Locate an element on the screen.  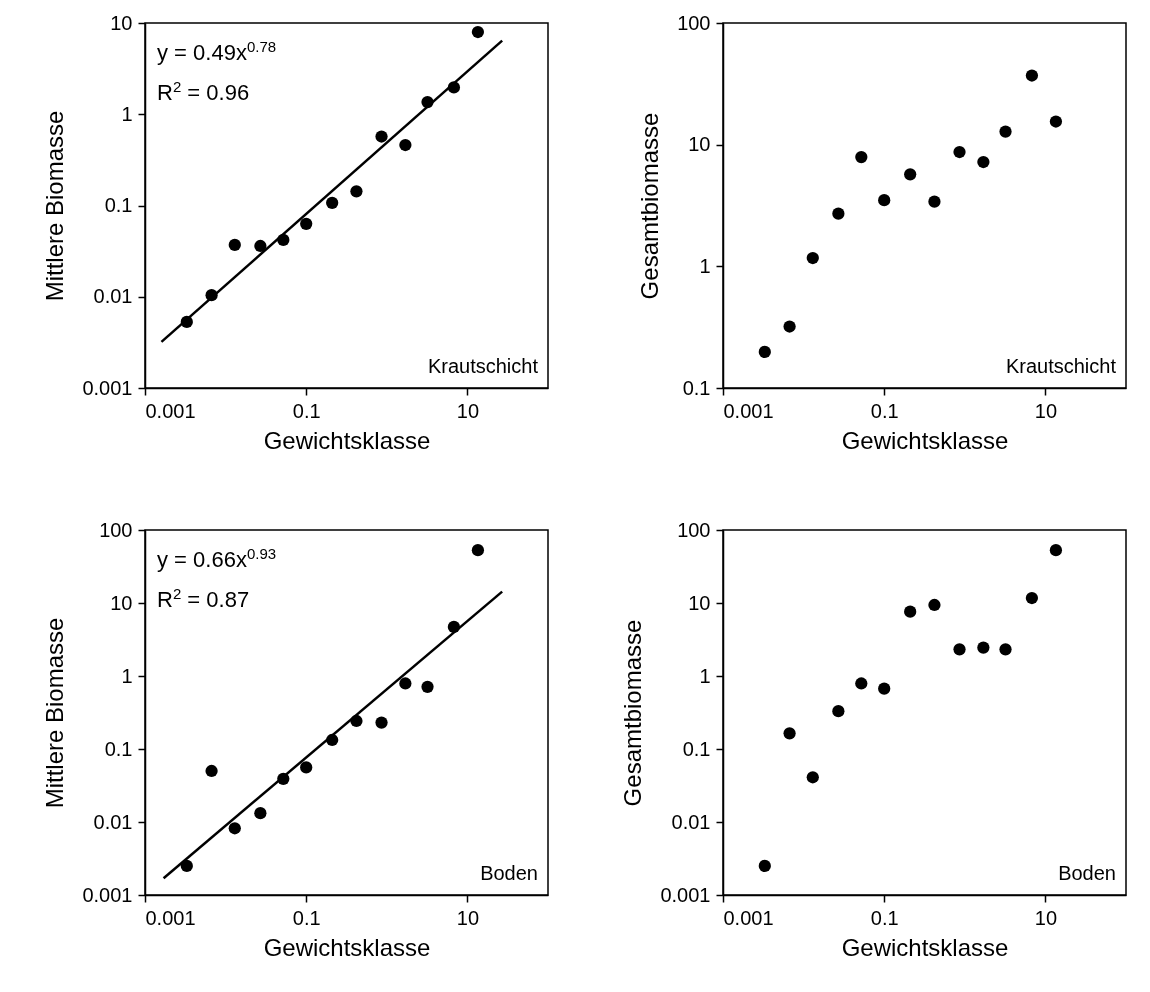
annotation: R$^{2}$ = 0.87 is located at coordinates (203, 599).